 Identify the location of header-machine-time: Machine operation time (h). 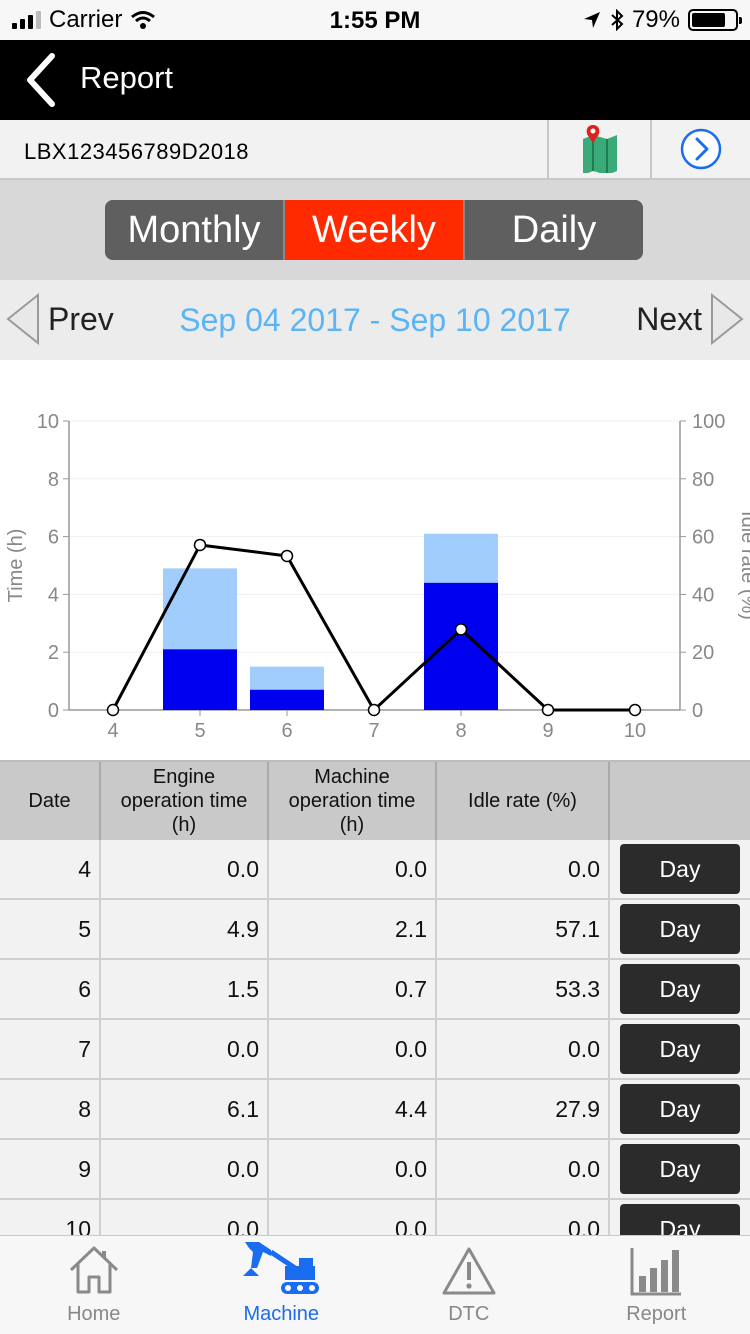
(353, 801).